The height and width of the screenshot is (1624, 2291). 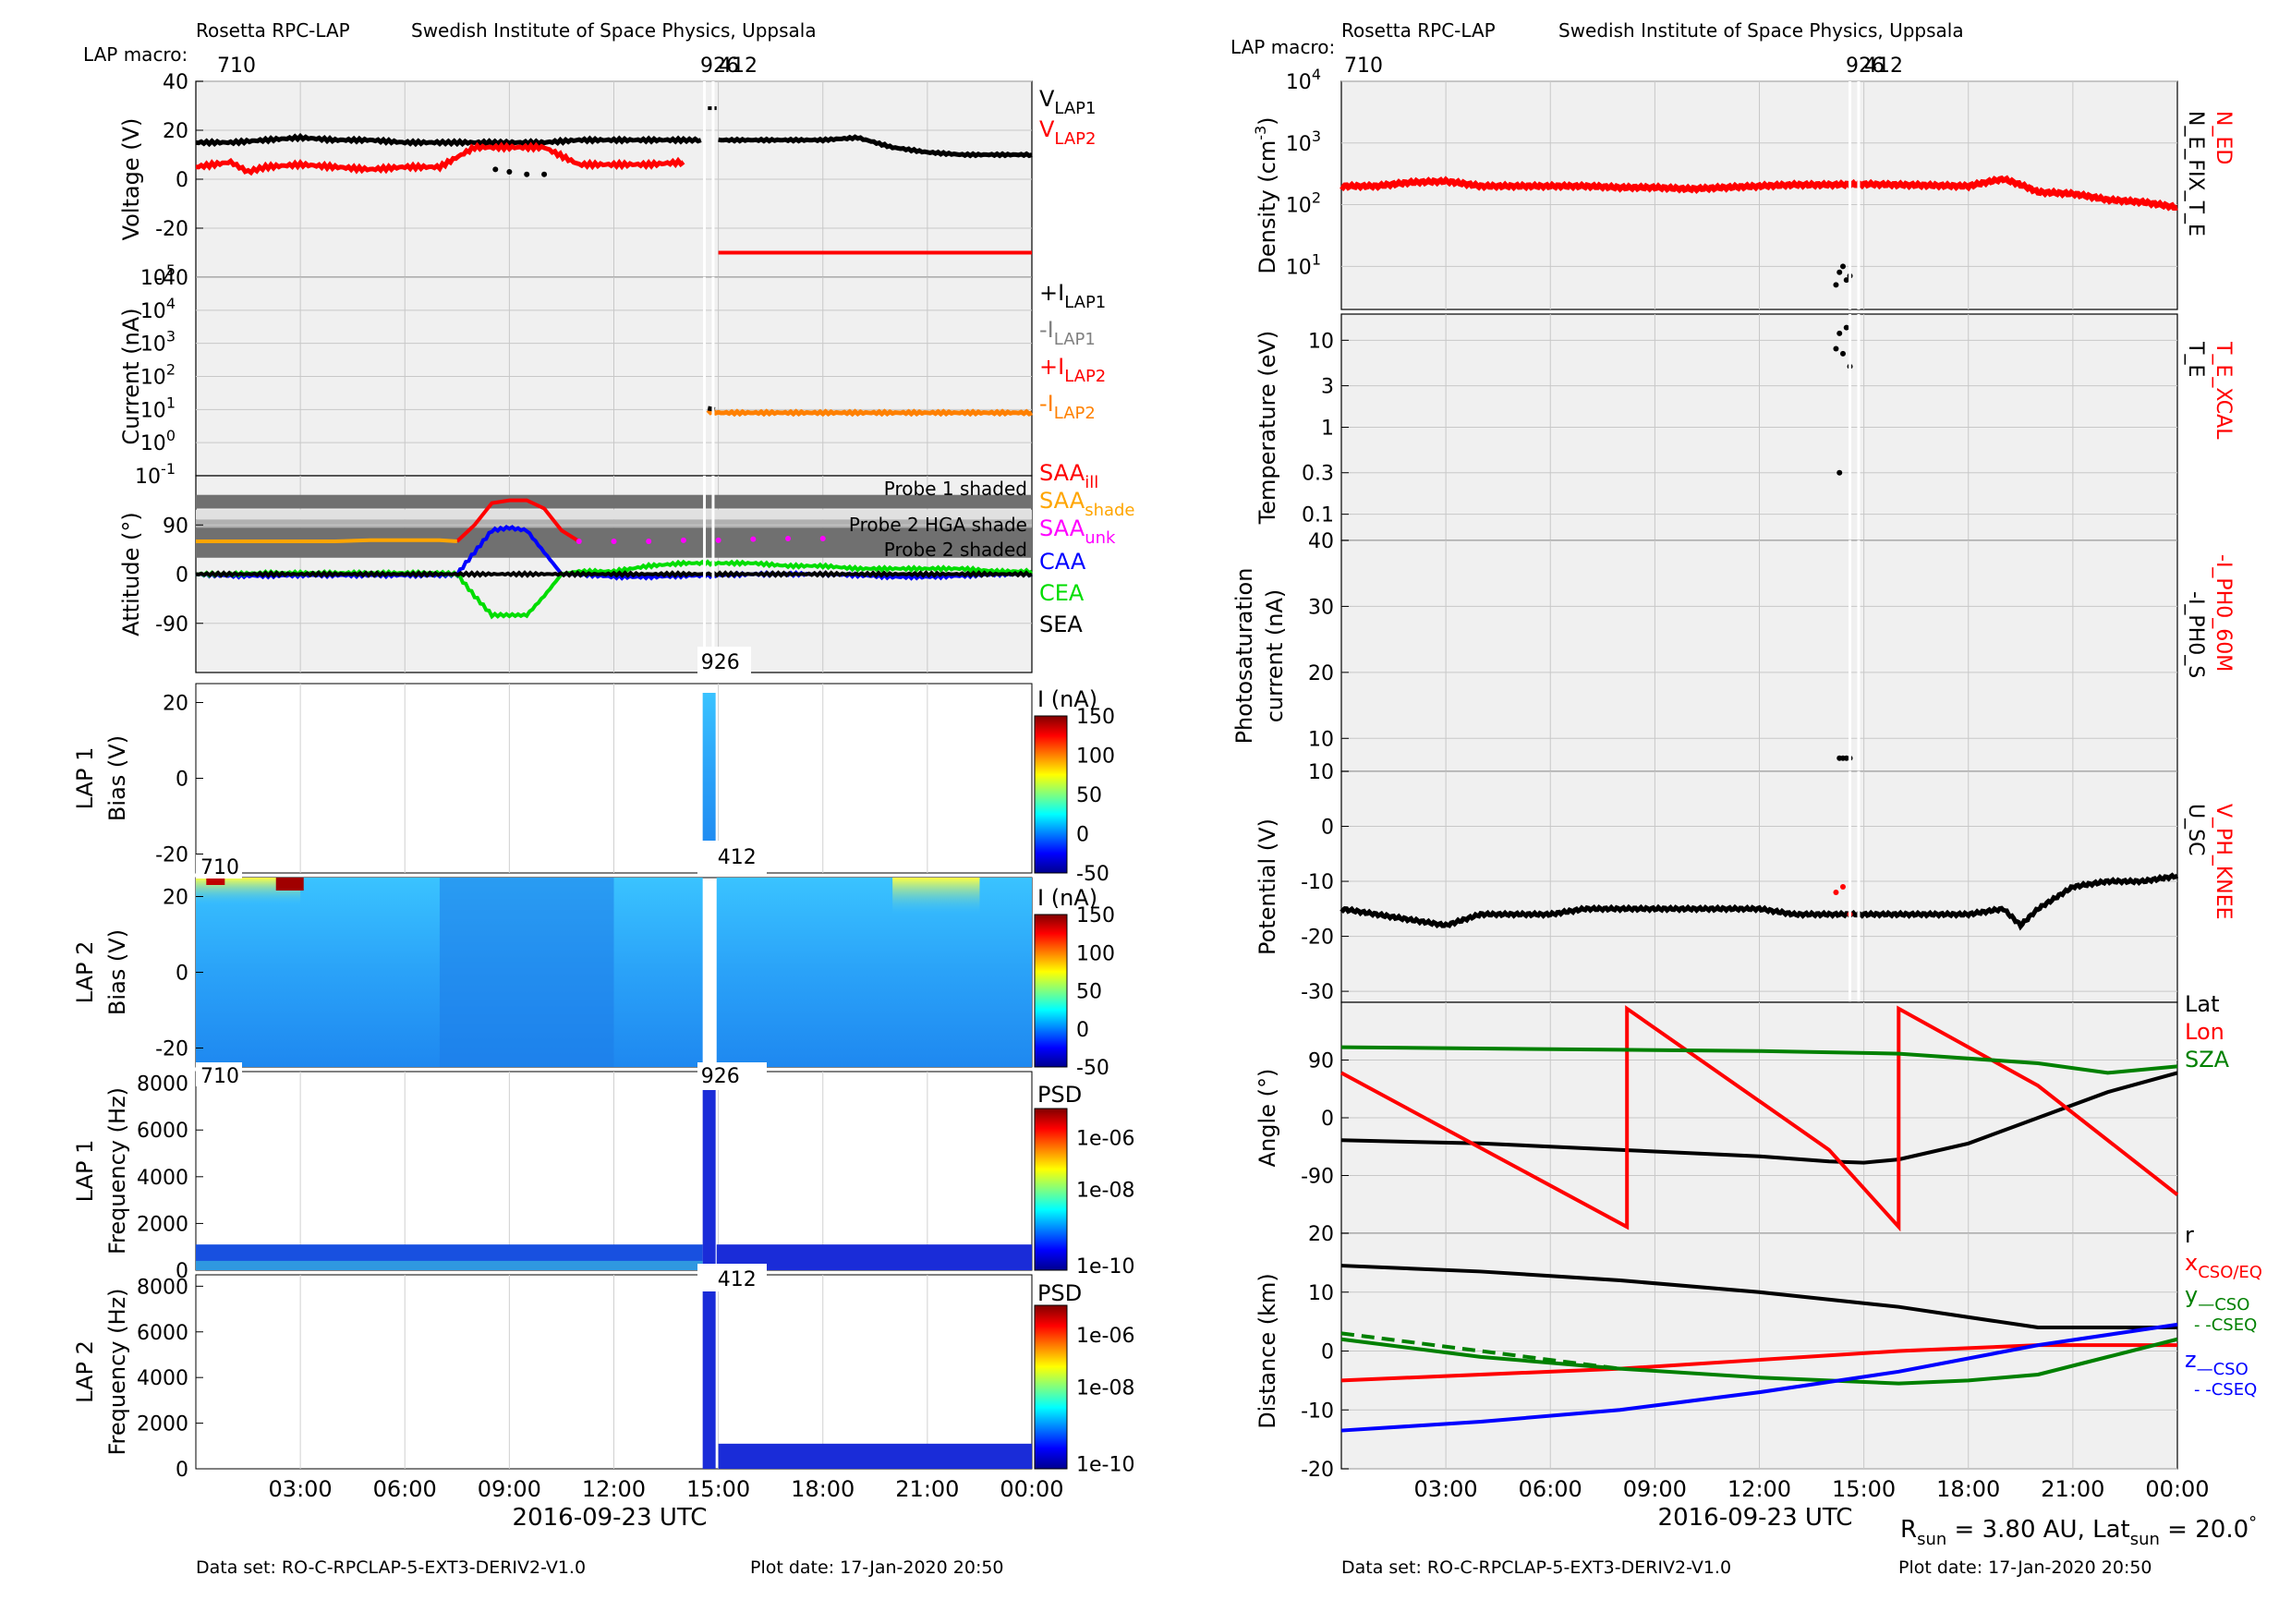 I want to click on lap1-macro-926: 926, so click(x=721, y=662).